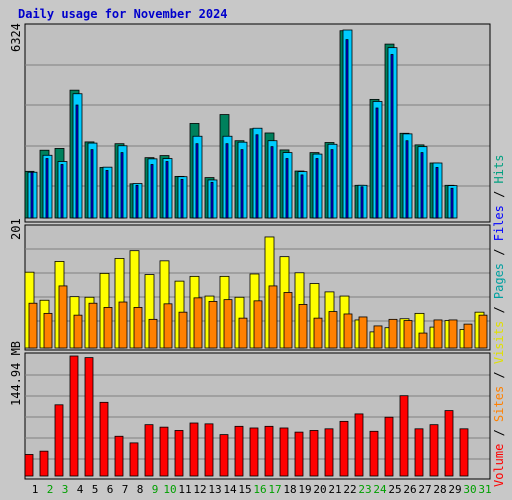 Image resolution: width=512 pixels, height=500 pixels. What do you see at coordinates (259, 489) in the screenshot?
I see `x-tick-label: 16` at bounding box center [259, 489].